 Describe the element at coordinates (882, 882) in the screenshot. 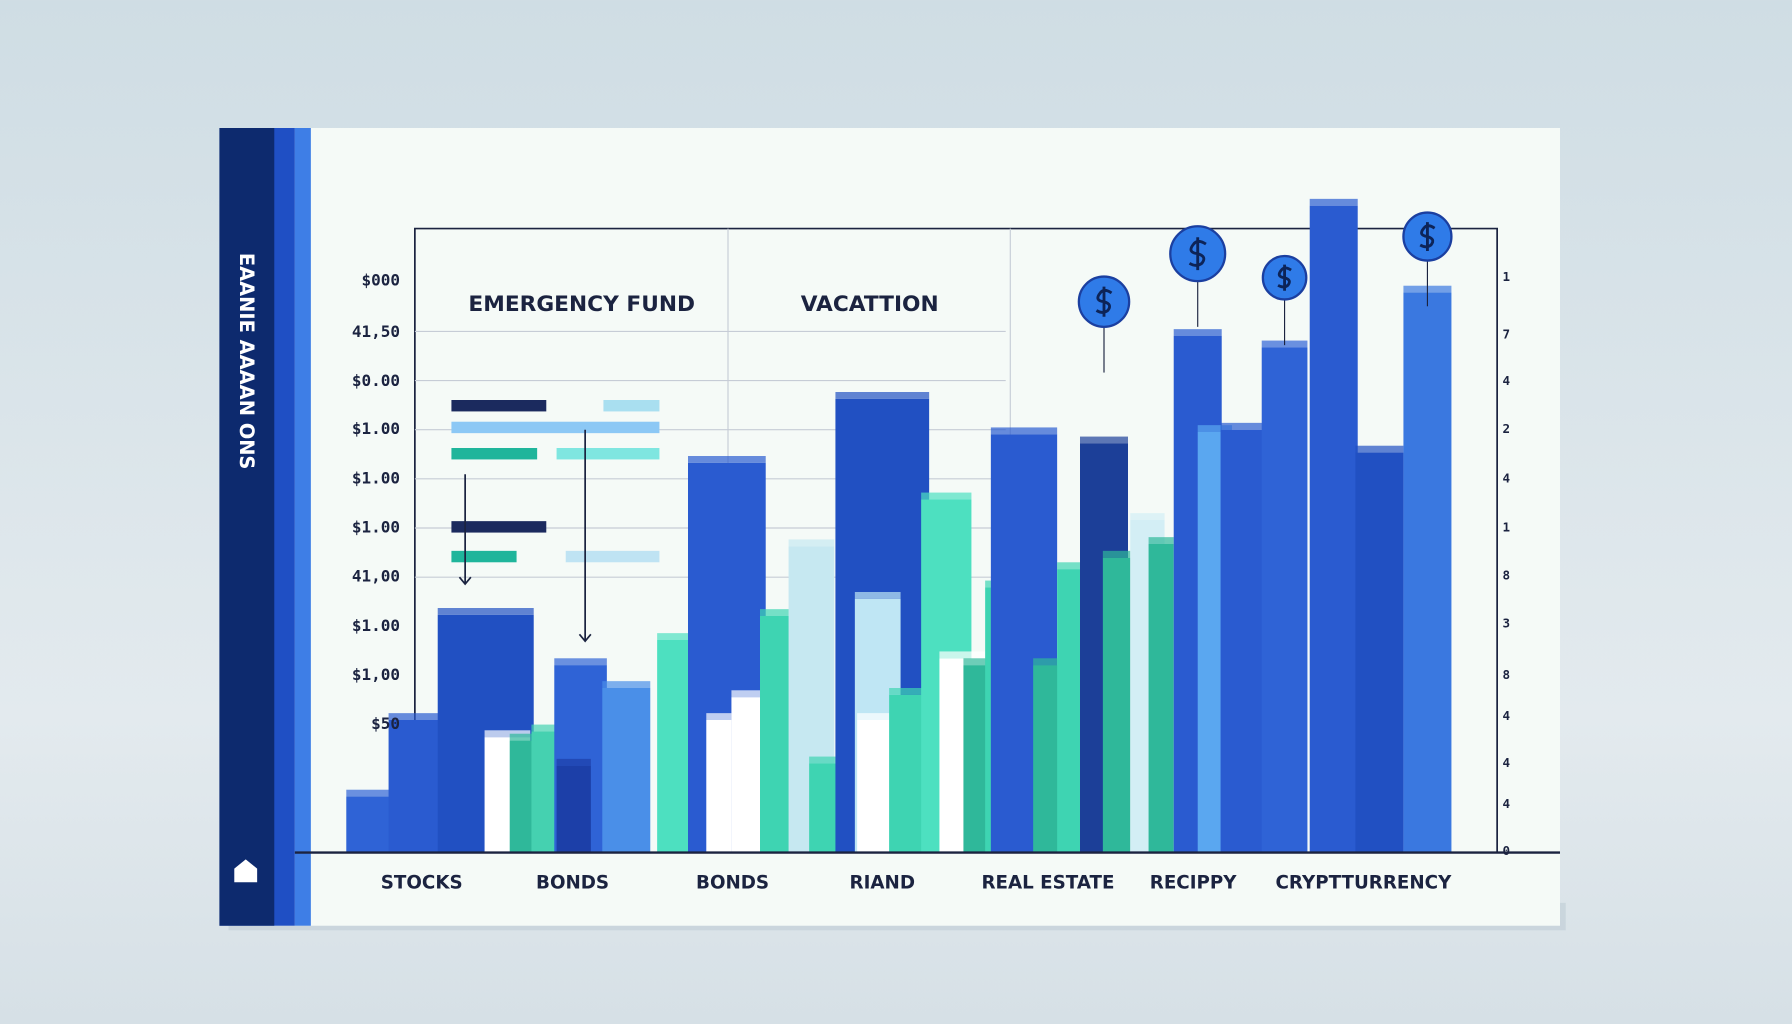

I see `category-label: RIAND` at that location.